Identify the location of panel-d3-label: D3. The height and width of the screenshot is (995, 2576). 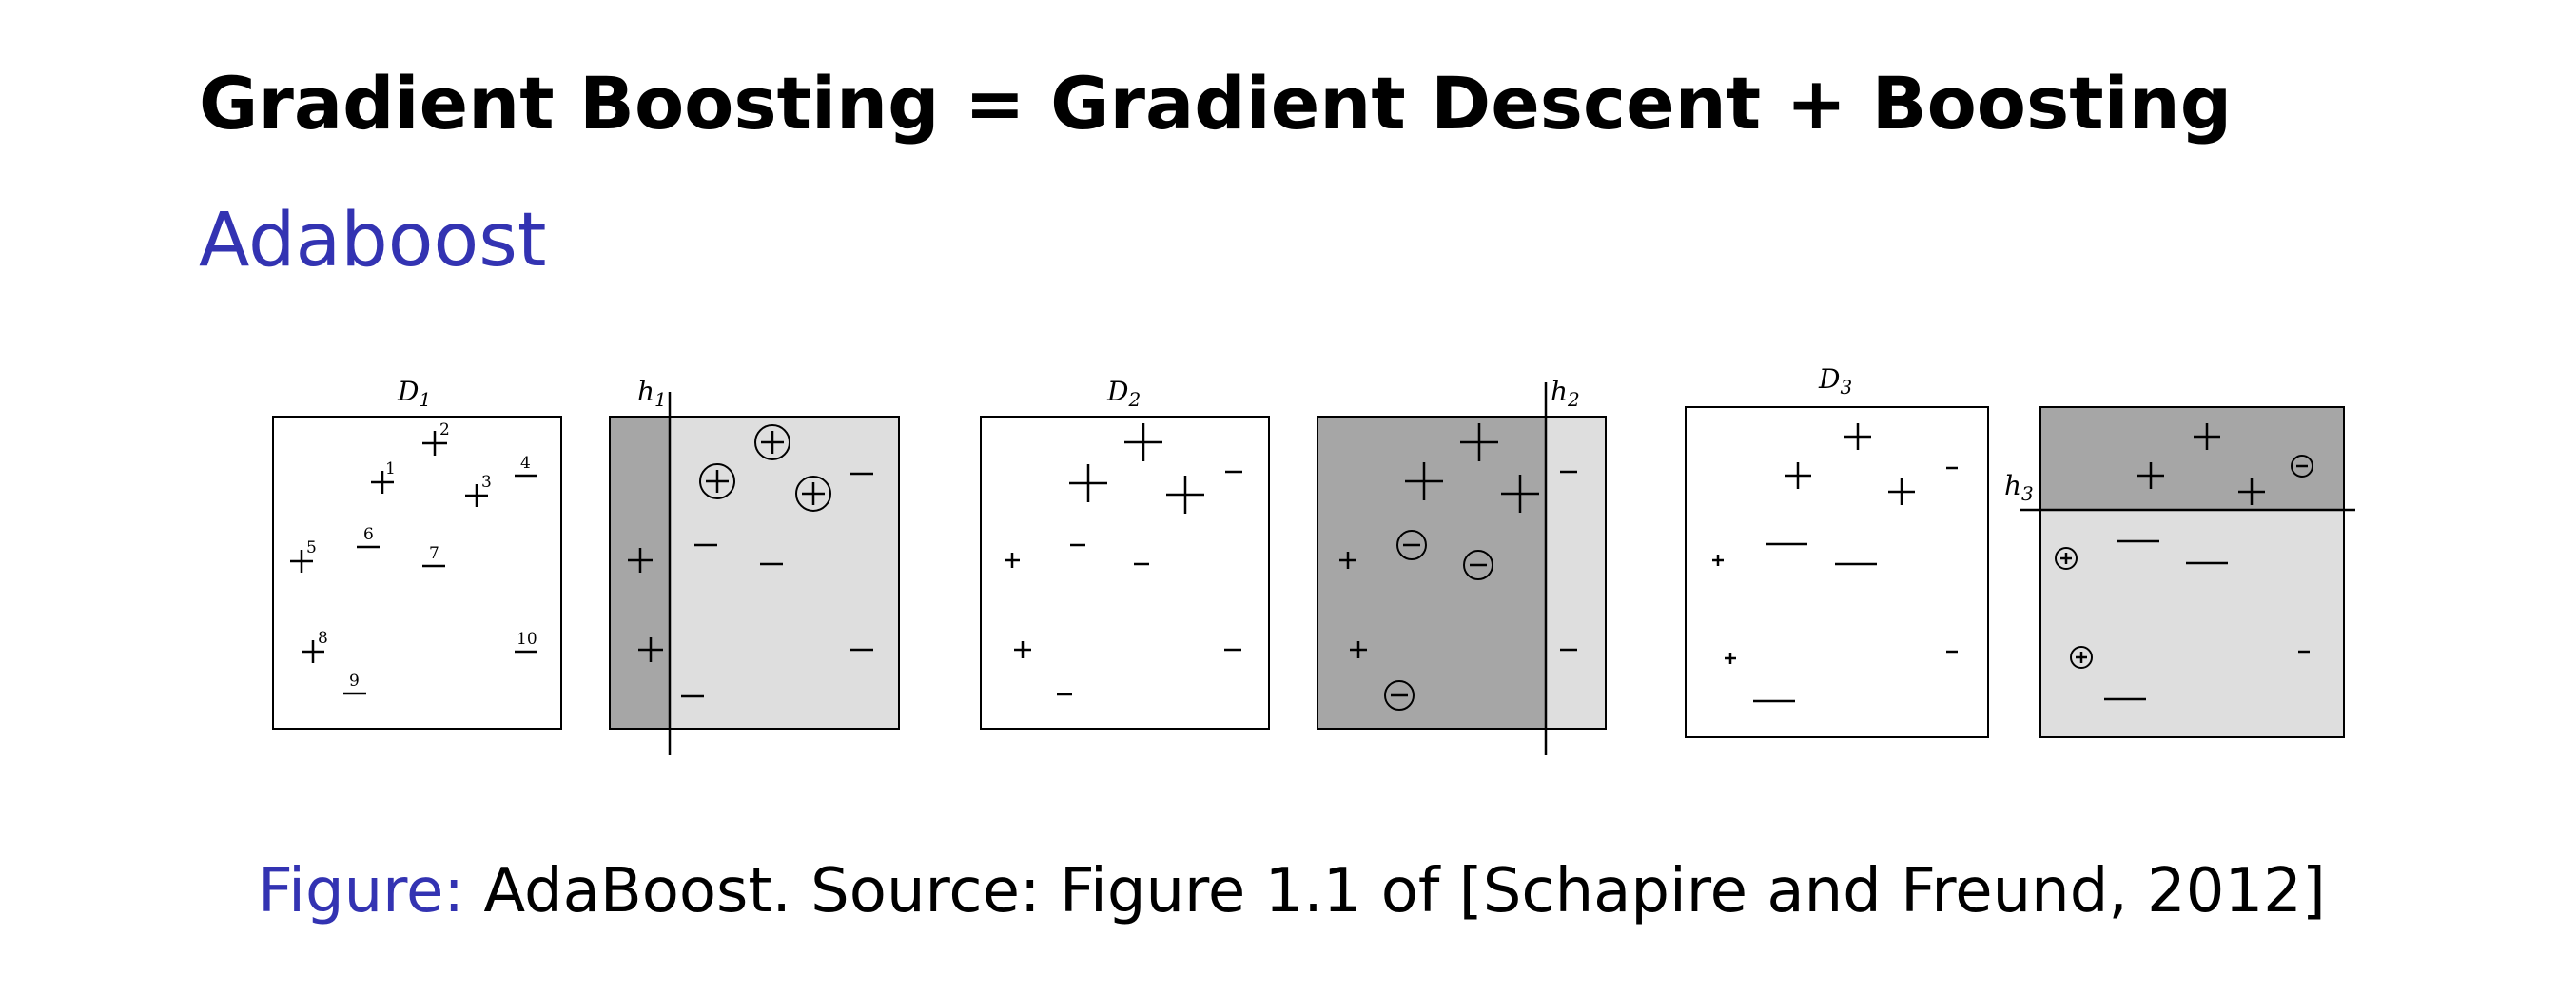
(1835, 381).